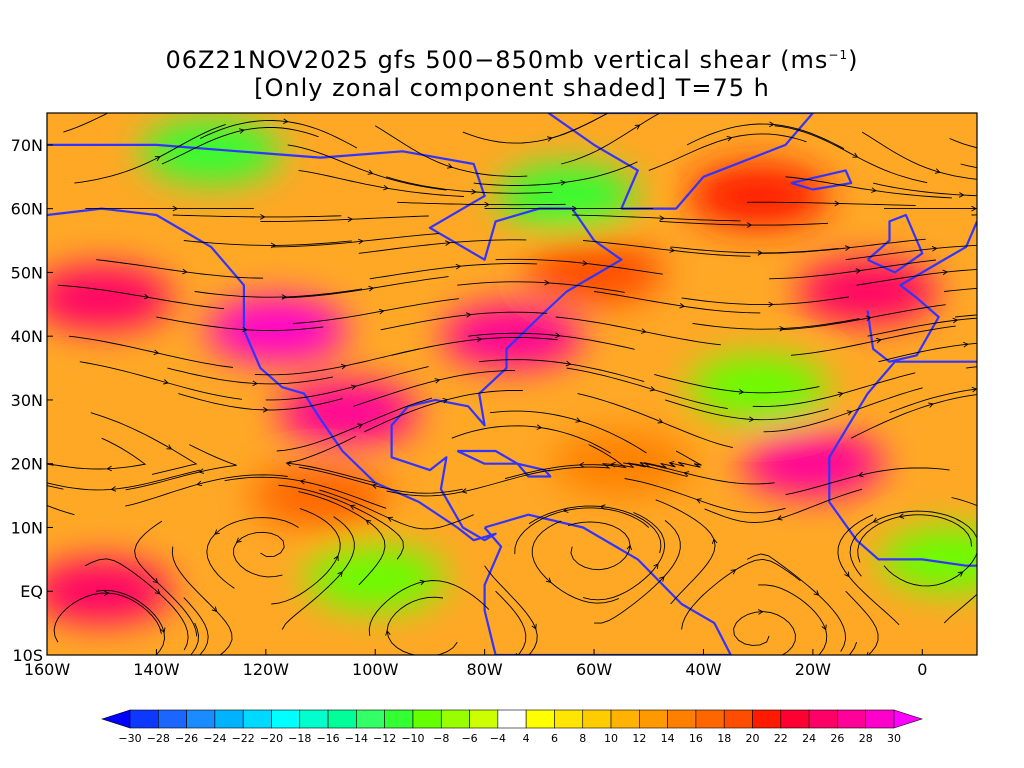 This screenshot has width=1024, height=768. Describe the element at coordinates (214, 738) in the screenshot. I see `colorbar-label: −24` at that location.